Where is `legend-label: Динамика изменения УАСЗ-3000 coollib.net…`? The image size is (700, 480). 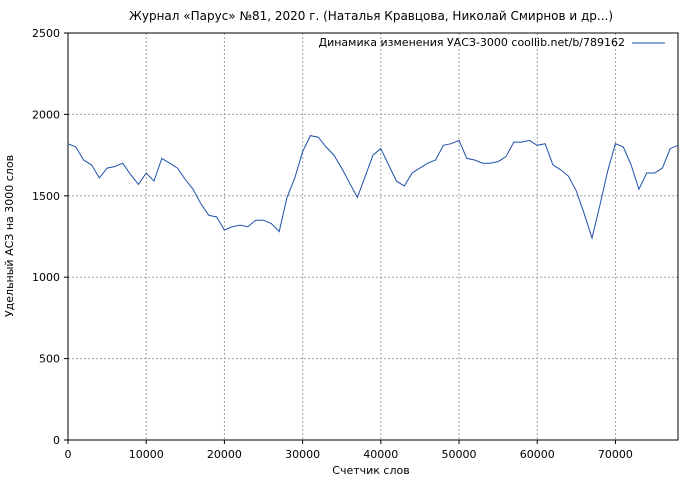 legend-label: Динамика изменения УАСЗ-3000 coollib.net… is located at coordinates (472, 42).